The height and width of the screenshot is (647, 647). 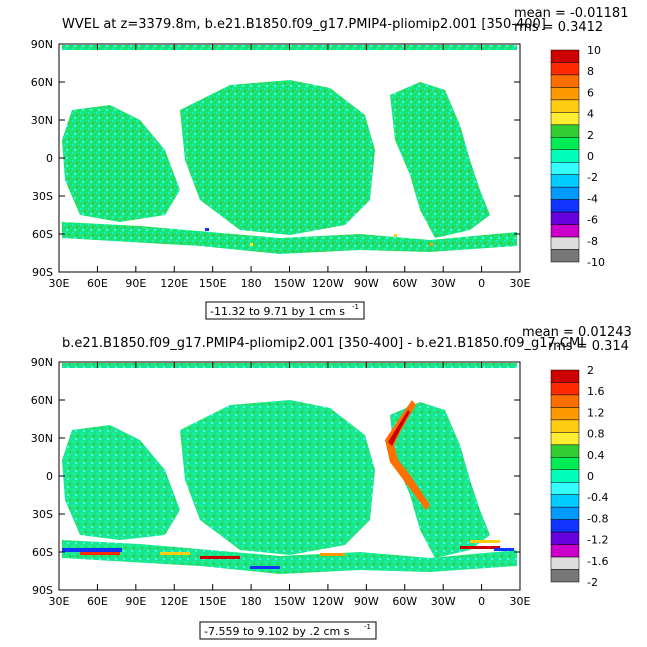 What do you see at coordinates (592, 241) in the screenshot?
I see `colorbar-label: -8` at bounding box center [592, 241].